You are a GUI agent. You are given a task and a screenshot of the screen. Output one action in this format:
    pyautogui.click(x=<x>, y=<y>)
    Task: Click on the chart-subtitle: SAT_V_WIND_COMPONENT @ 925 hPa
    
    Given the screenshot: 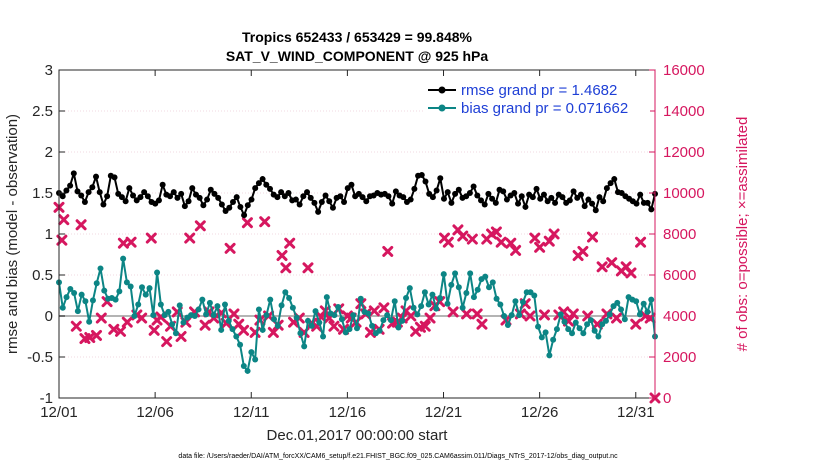 What is the action you would take?
    pyautogui.click(x=357, y=56)
    